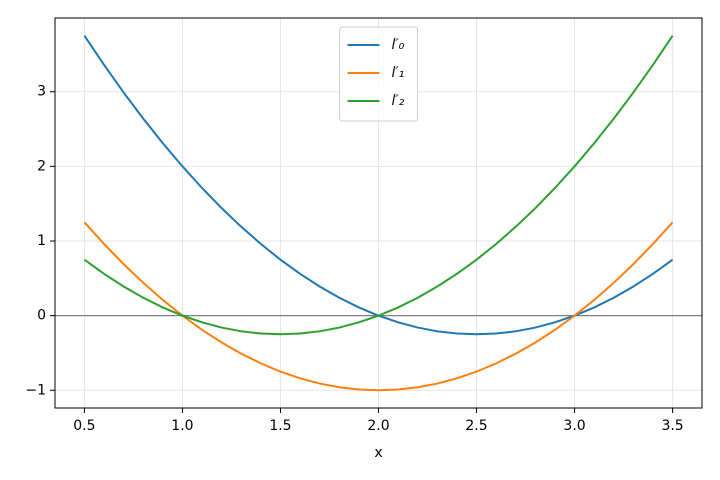 The height and width of the screenshot is (480, 720). Describe the element at coordinates (672, 426) in the screenshot. I see `x-tick-label: 3.5` at that location.